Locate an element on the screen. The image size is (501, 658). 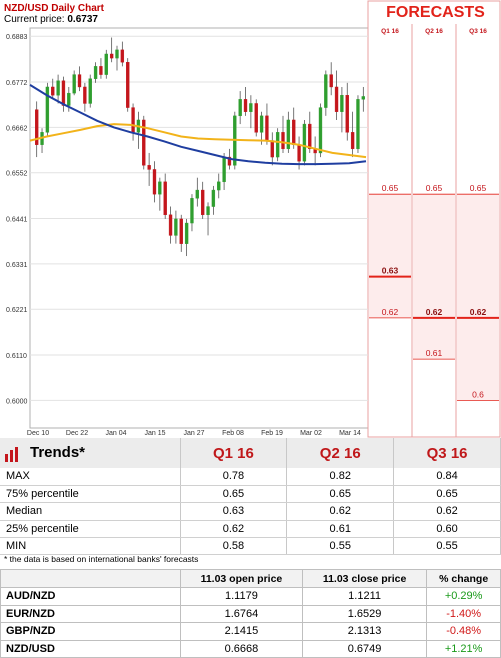
moving-average-slow-line is located at coordinates (198, 125).